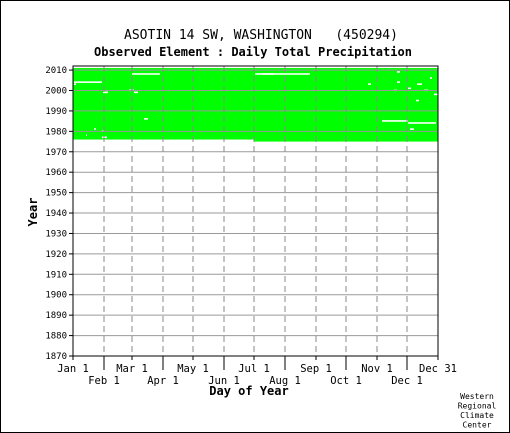 This screenshot has width=510, height=433. I want to click on y-tick-label: 1950, so click(56, 194).